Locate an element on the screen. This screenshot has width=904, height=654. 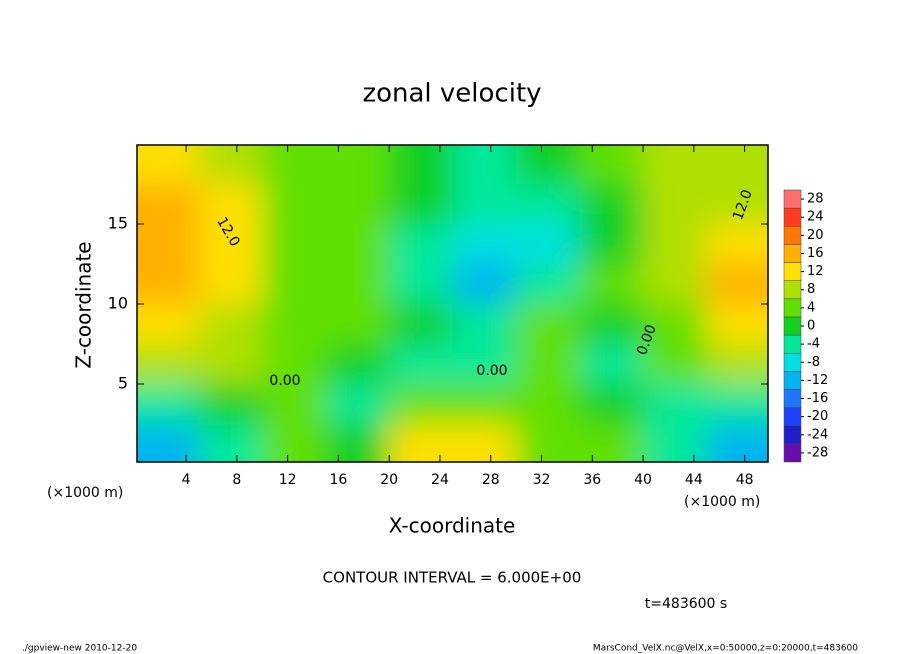
colorbar-tick-label: 24 is located at coordinates (815, 217).